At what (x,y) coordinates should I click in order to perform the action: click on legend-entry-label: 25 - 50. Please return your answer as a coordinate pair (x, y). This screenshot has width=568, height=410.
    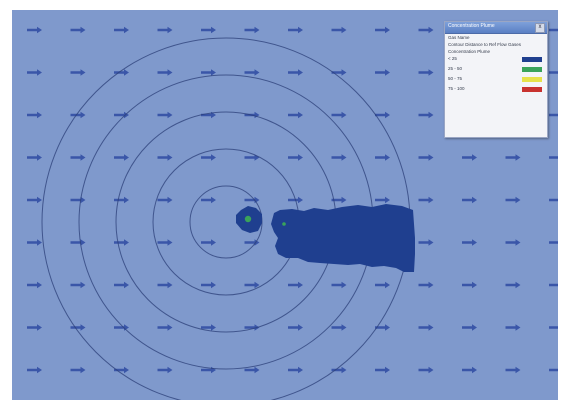
    Looking at the image, I should click on (455, 68).